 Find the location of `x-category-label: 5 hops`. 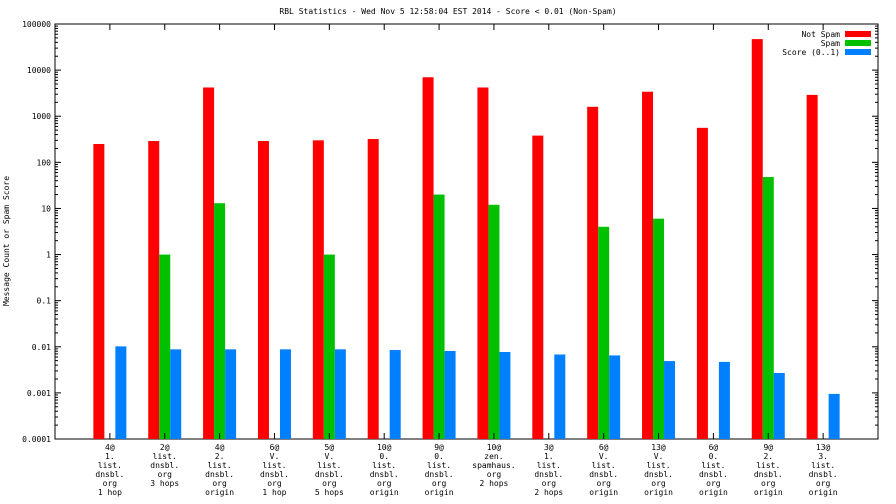

x-category-label: 5 hops is located at coordinates (329, 492).